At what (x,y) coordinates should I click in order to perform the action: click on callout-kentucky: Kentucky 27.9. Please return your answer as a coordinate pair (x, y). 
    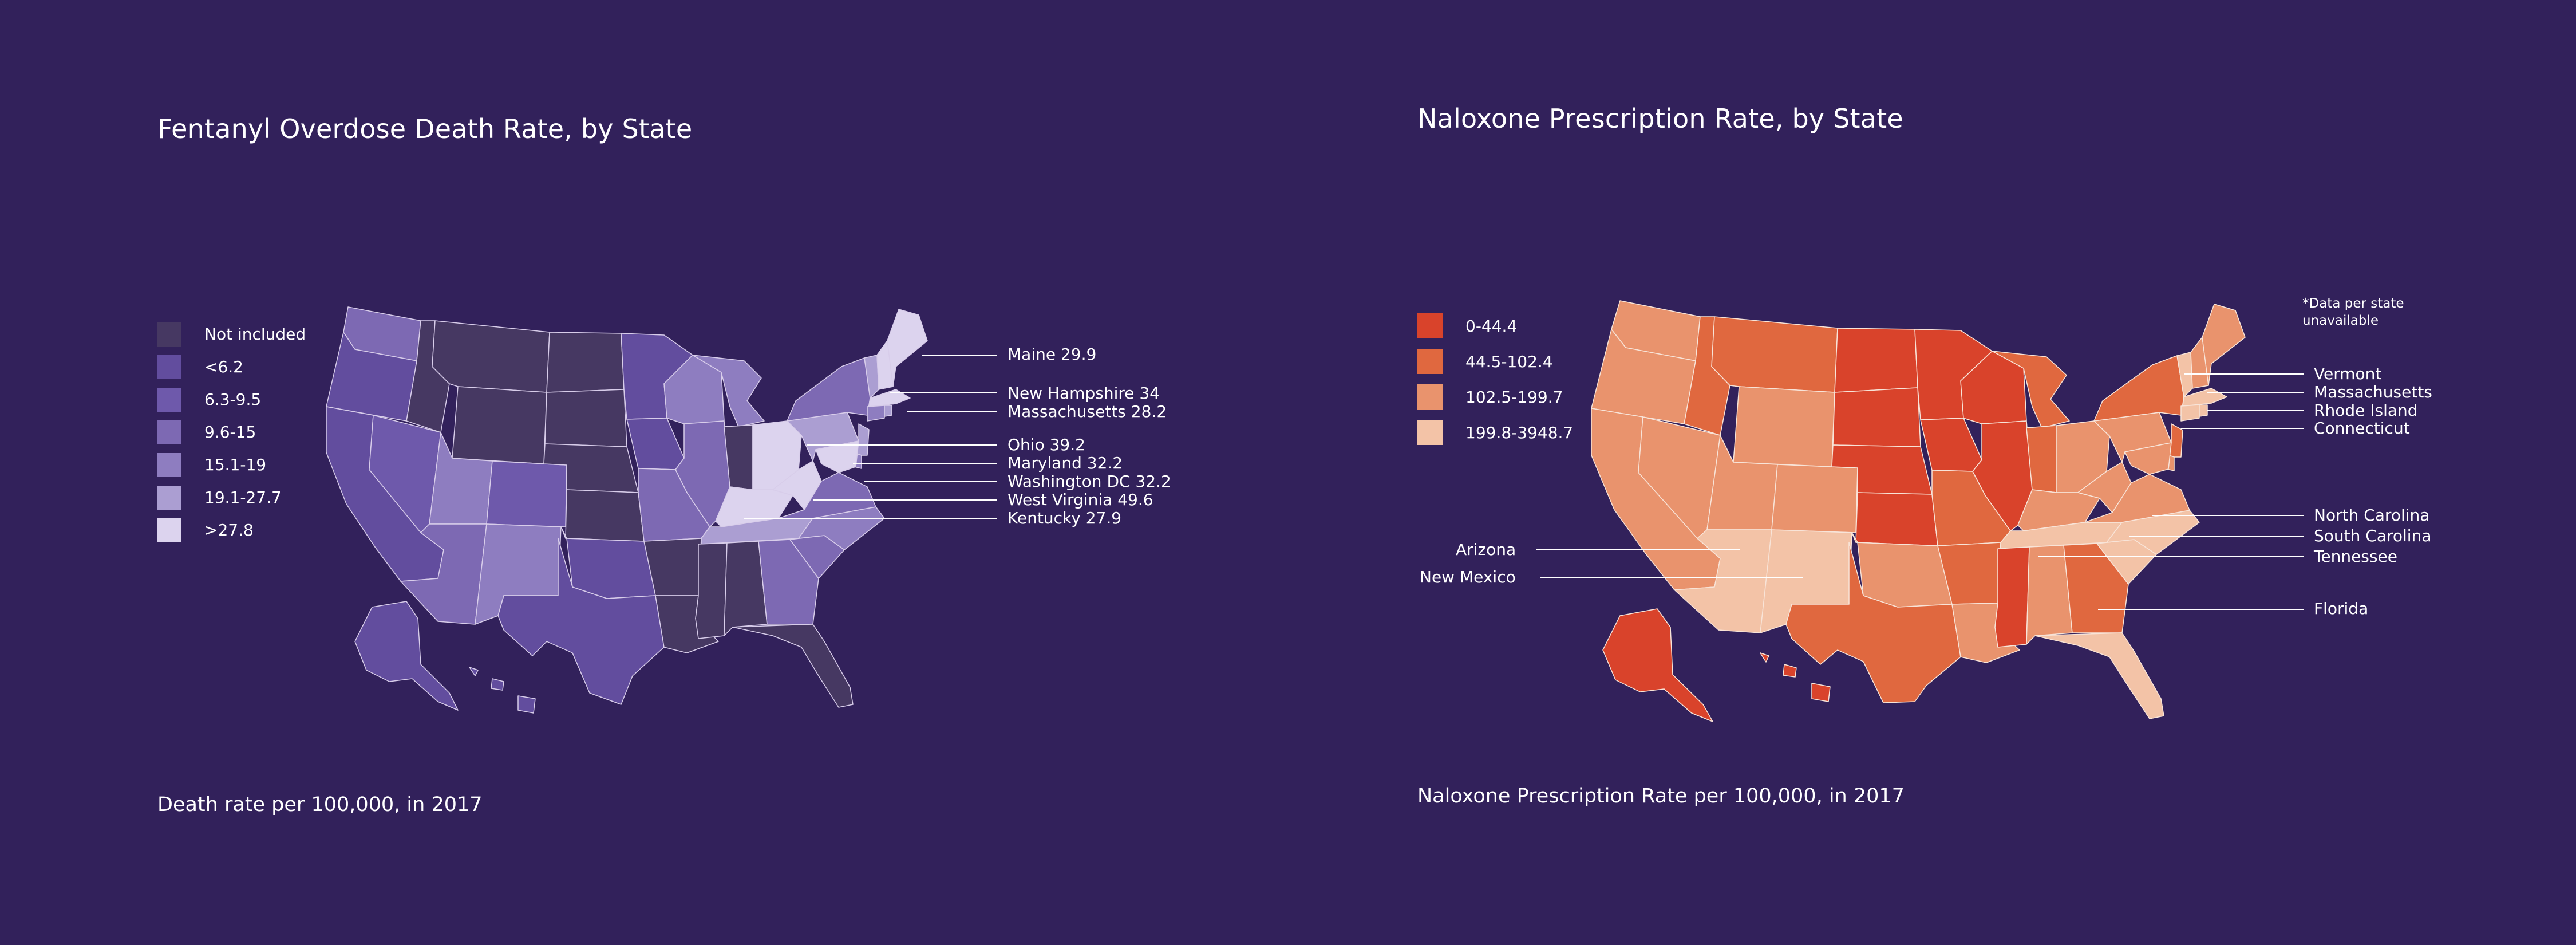
    Looking at the image, I should click on (1065, 518).